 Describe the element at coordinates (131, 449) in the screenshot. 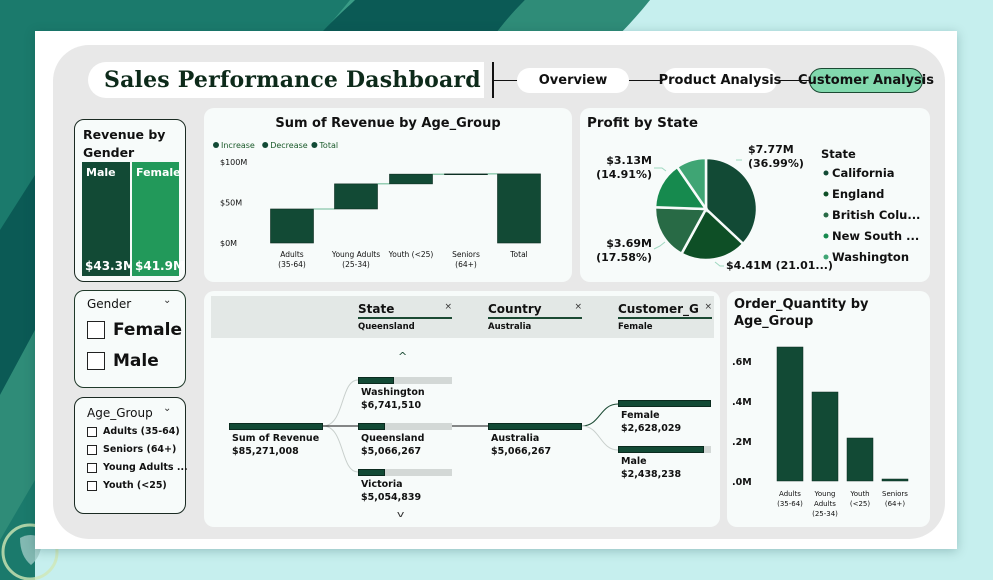

I see `age-option-seniors: Seniors (64+)` at that location.